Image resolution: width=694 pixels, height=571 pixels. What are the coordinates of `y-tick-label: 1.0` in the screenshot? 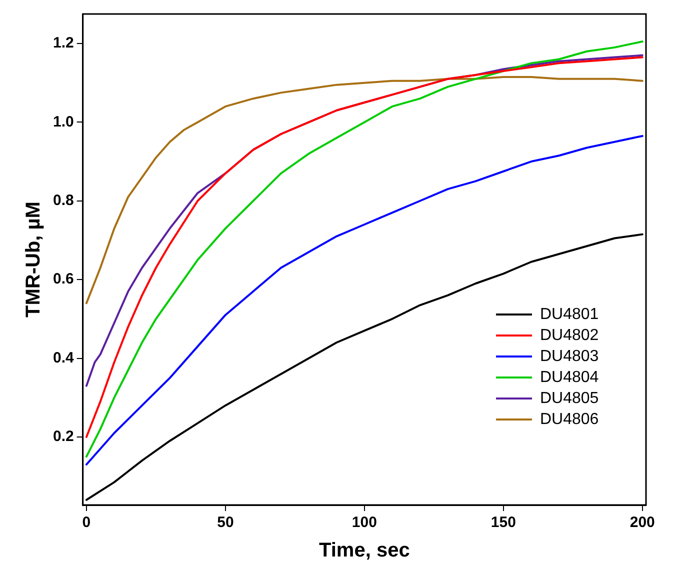 It's located at (63, 121).